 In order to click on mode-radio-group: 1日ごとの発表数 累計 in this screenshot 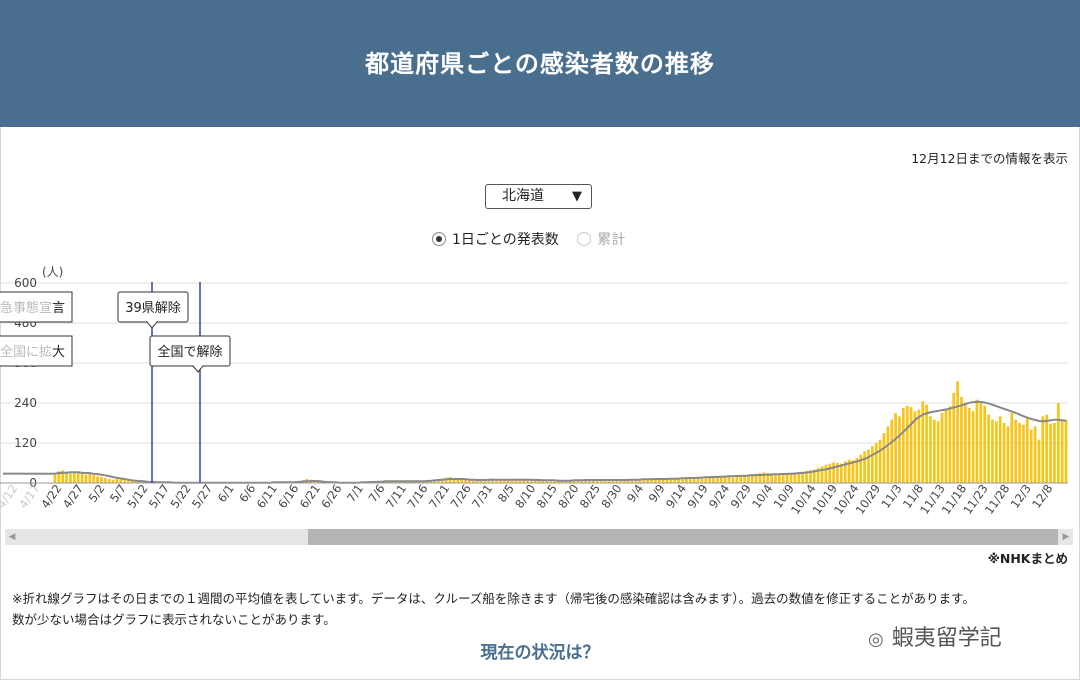, I will do `click(535, 239)`.